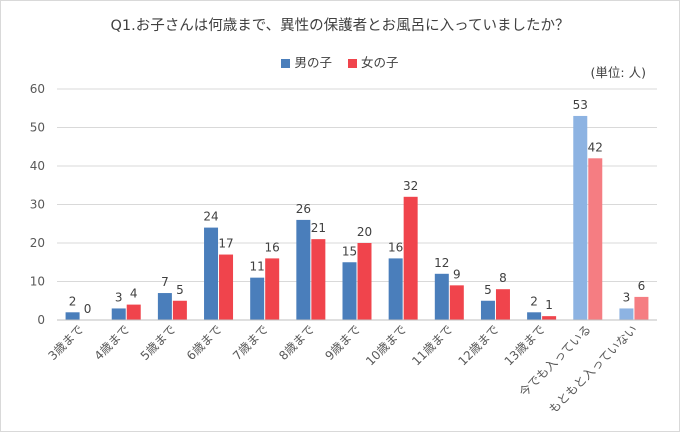 The height and width of the screenshot is (432, 680). Describe the element at coordinates (296, 342) in the screenshot. I see `x-tick-label: 8歳まで` at that location.